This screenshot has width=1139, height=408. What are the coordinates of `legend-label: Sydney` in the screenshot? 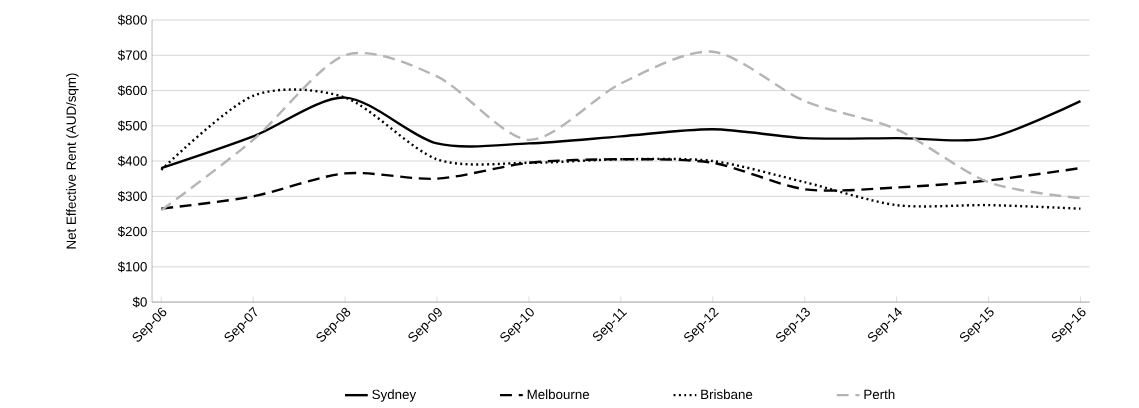 It's located at (394, 395).